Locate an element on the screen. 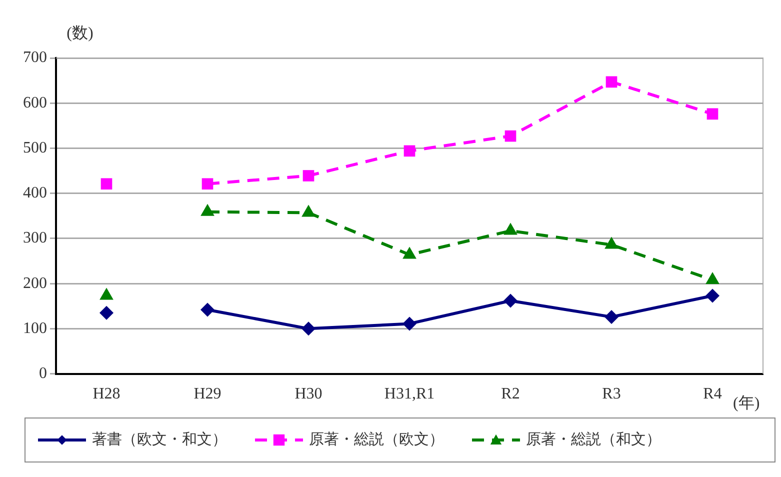  y-tick-label: 700 is located at coordinates (35, 57).